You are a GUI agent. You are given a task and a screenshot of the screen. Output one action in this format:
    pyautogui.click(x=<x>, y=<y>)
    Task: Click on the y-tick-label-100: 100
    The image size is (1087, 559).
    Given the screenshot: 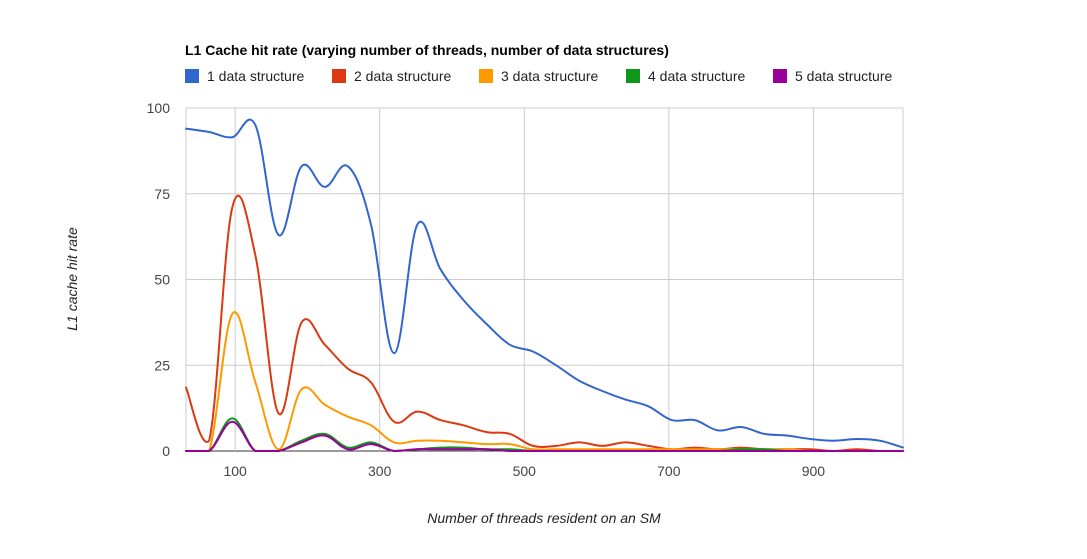 What is the action you would take?
    pyautogui.click(x=159, y=108)
    